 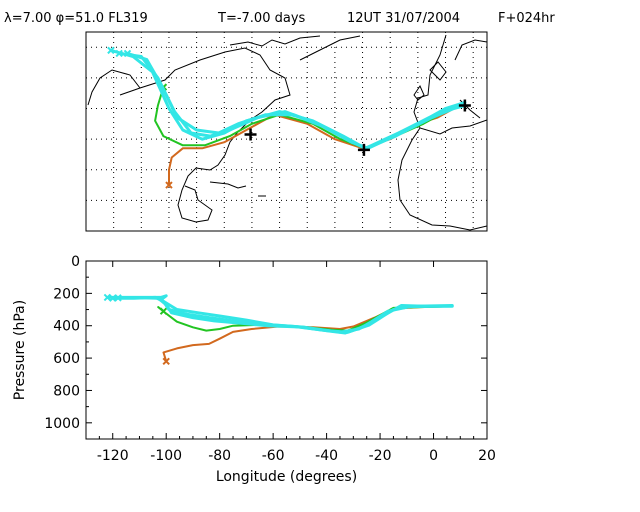 What do you see at coordinates (380, 456) in the screenshot?
I see `x-tick-label: -20` at bounding box center [380, 456].